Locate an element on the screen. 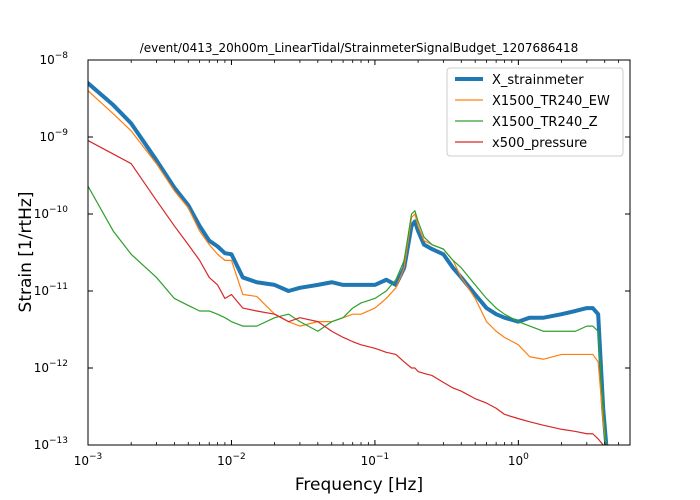 The width and height of the screenshot is (700, 500). x-tick-label: 10⁰ is located at coordinates (518, 460).